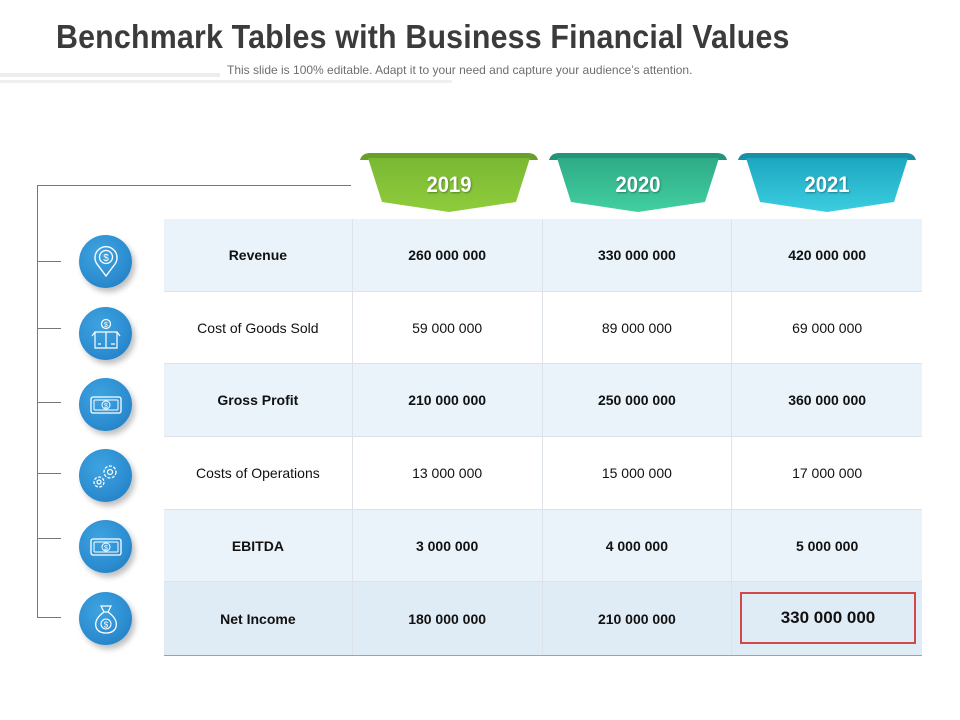 The image size is (960, 720). Describe the element at coordinates (258, 619) in the screenshot. I see `row-label: Net Income` at that location.